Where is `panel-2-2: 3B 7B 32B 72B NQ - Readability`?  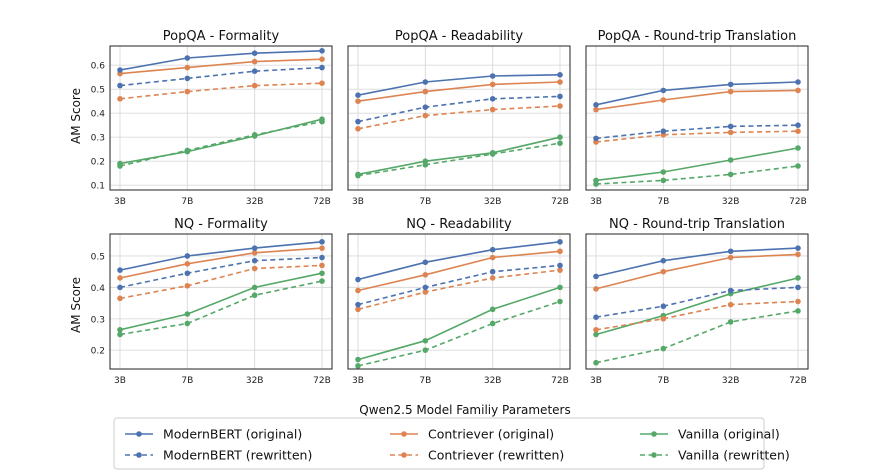 panel-2-2: 3B 7B 32B 72B NQ - Readability is located at coordinates (459, 301).